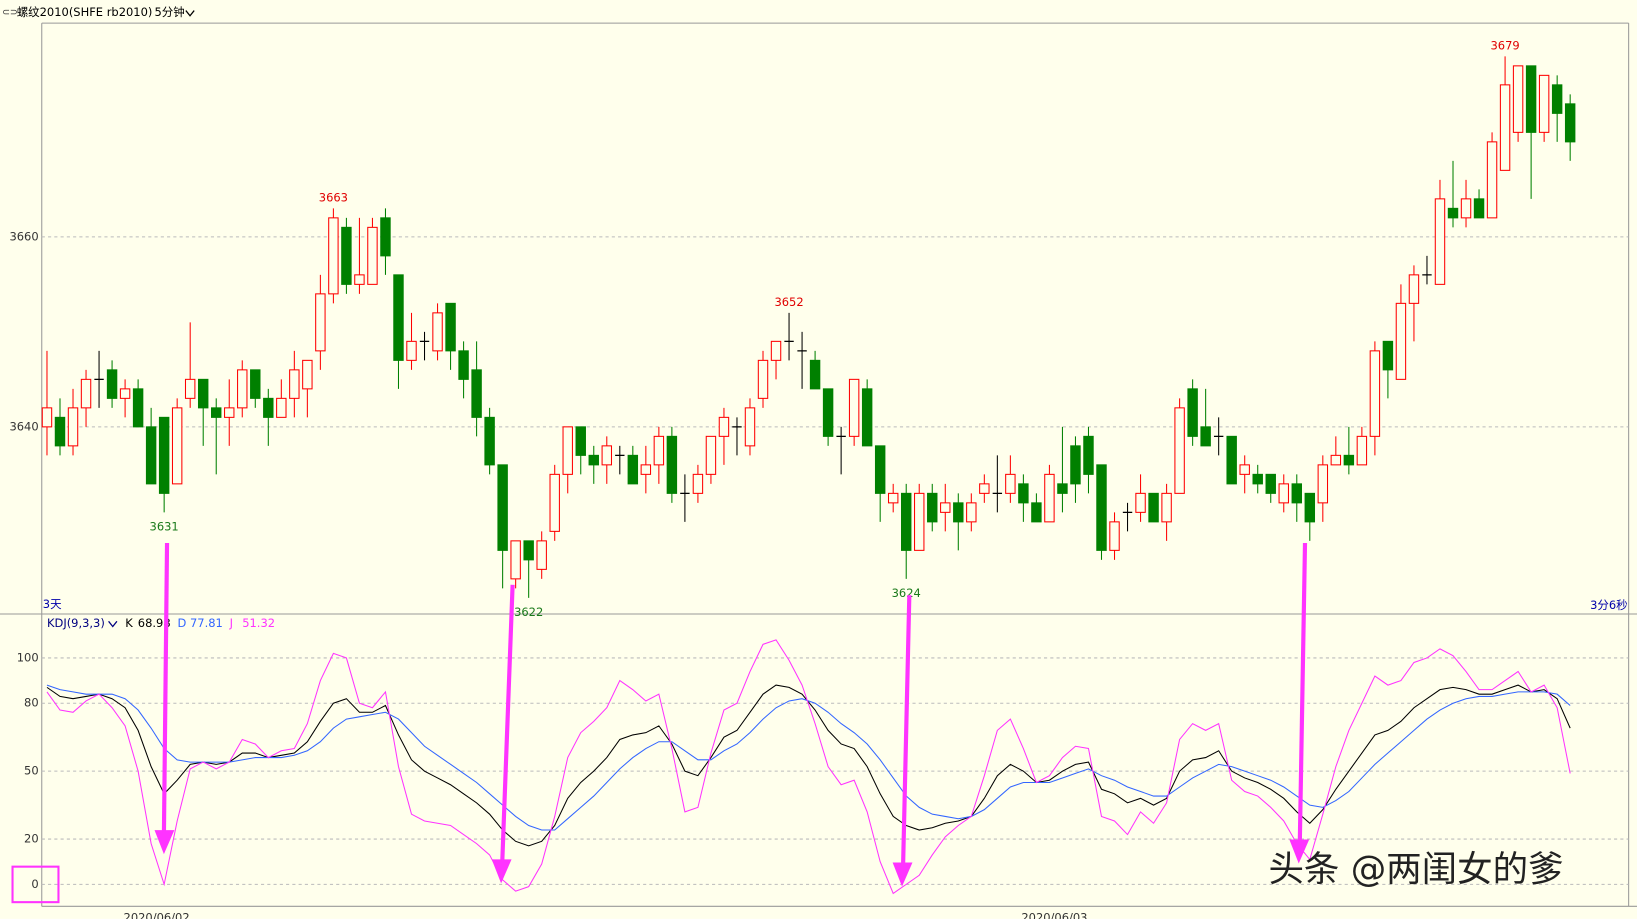  I want to click on legend-name: D, so click(181, 623).